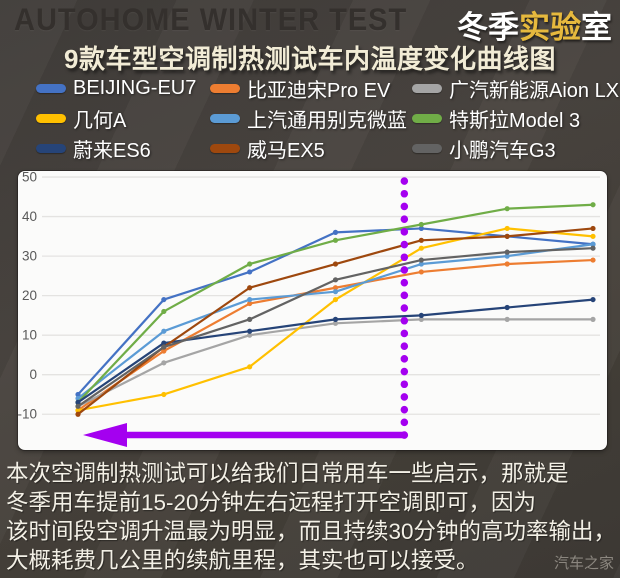 The image size is (620, 578). What do you see at coordinates (534, 91) in the screenshot?
I see `legend-label: 广汽新能源Aion LX` at bounding box center [534, 91].